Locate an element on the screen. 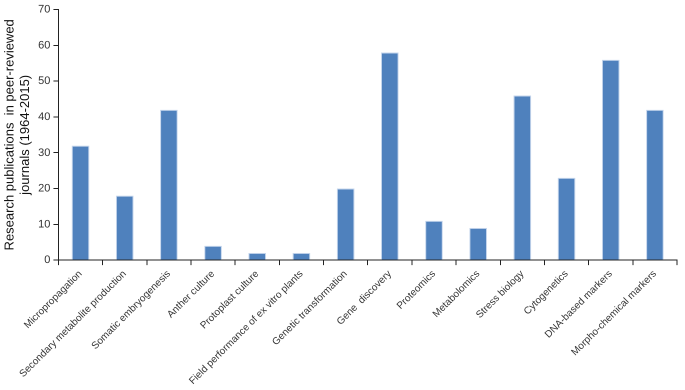 This screenshot has height=390, width=685. y-tick-label: 70 is located at coordinates (44, 10).